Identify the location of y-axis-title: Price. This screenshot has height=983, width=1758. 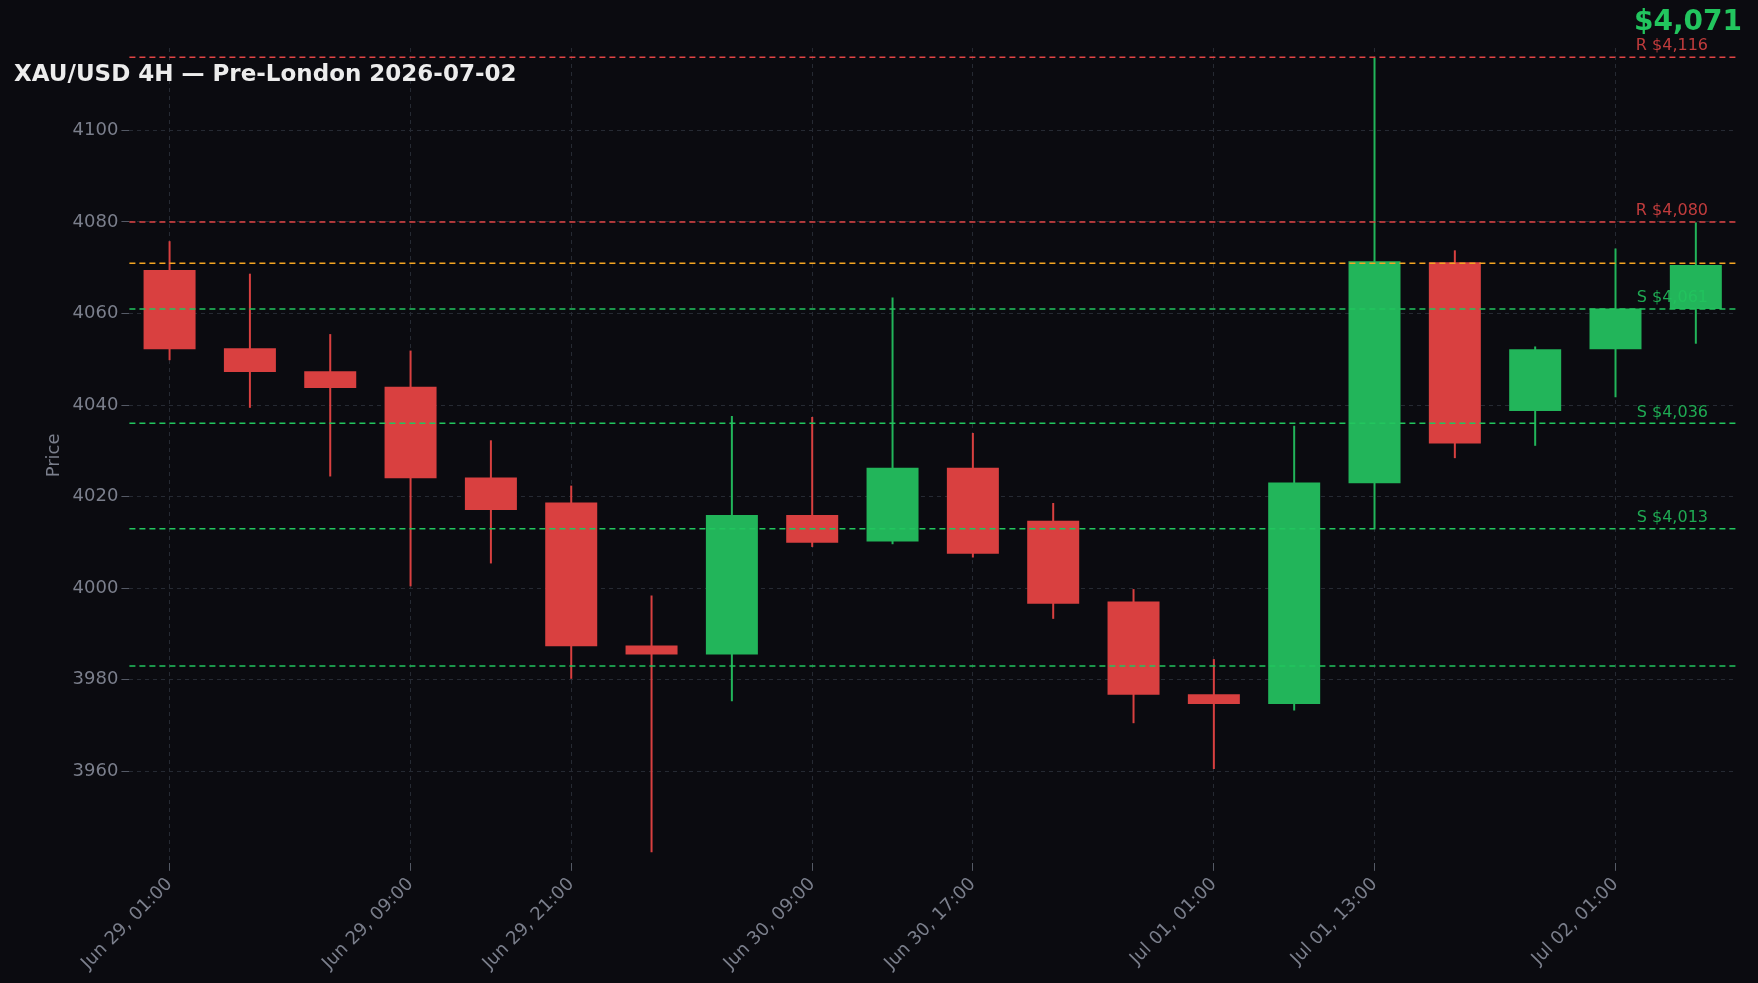
(53, 455).